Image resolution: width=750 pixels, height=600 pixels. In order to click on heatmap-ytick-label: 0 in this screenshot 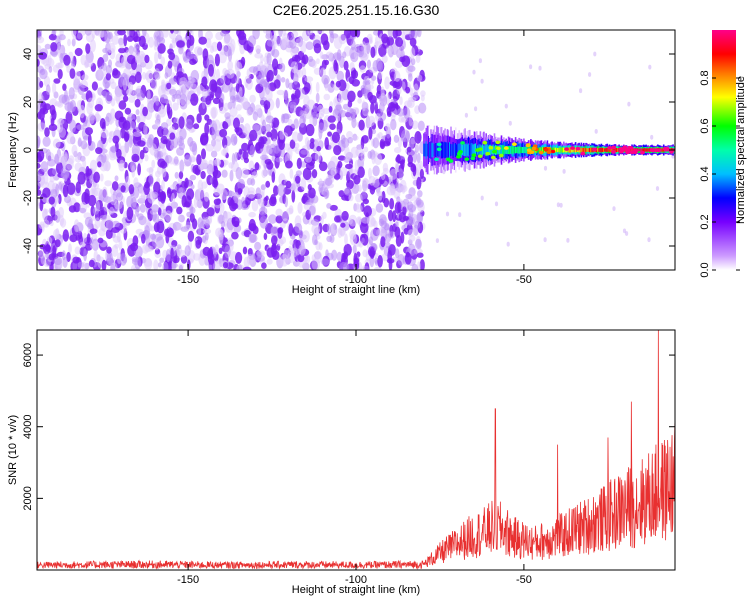, I will do `click(28, 150)`.